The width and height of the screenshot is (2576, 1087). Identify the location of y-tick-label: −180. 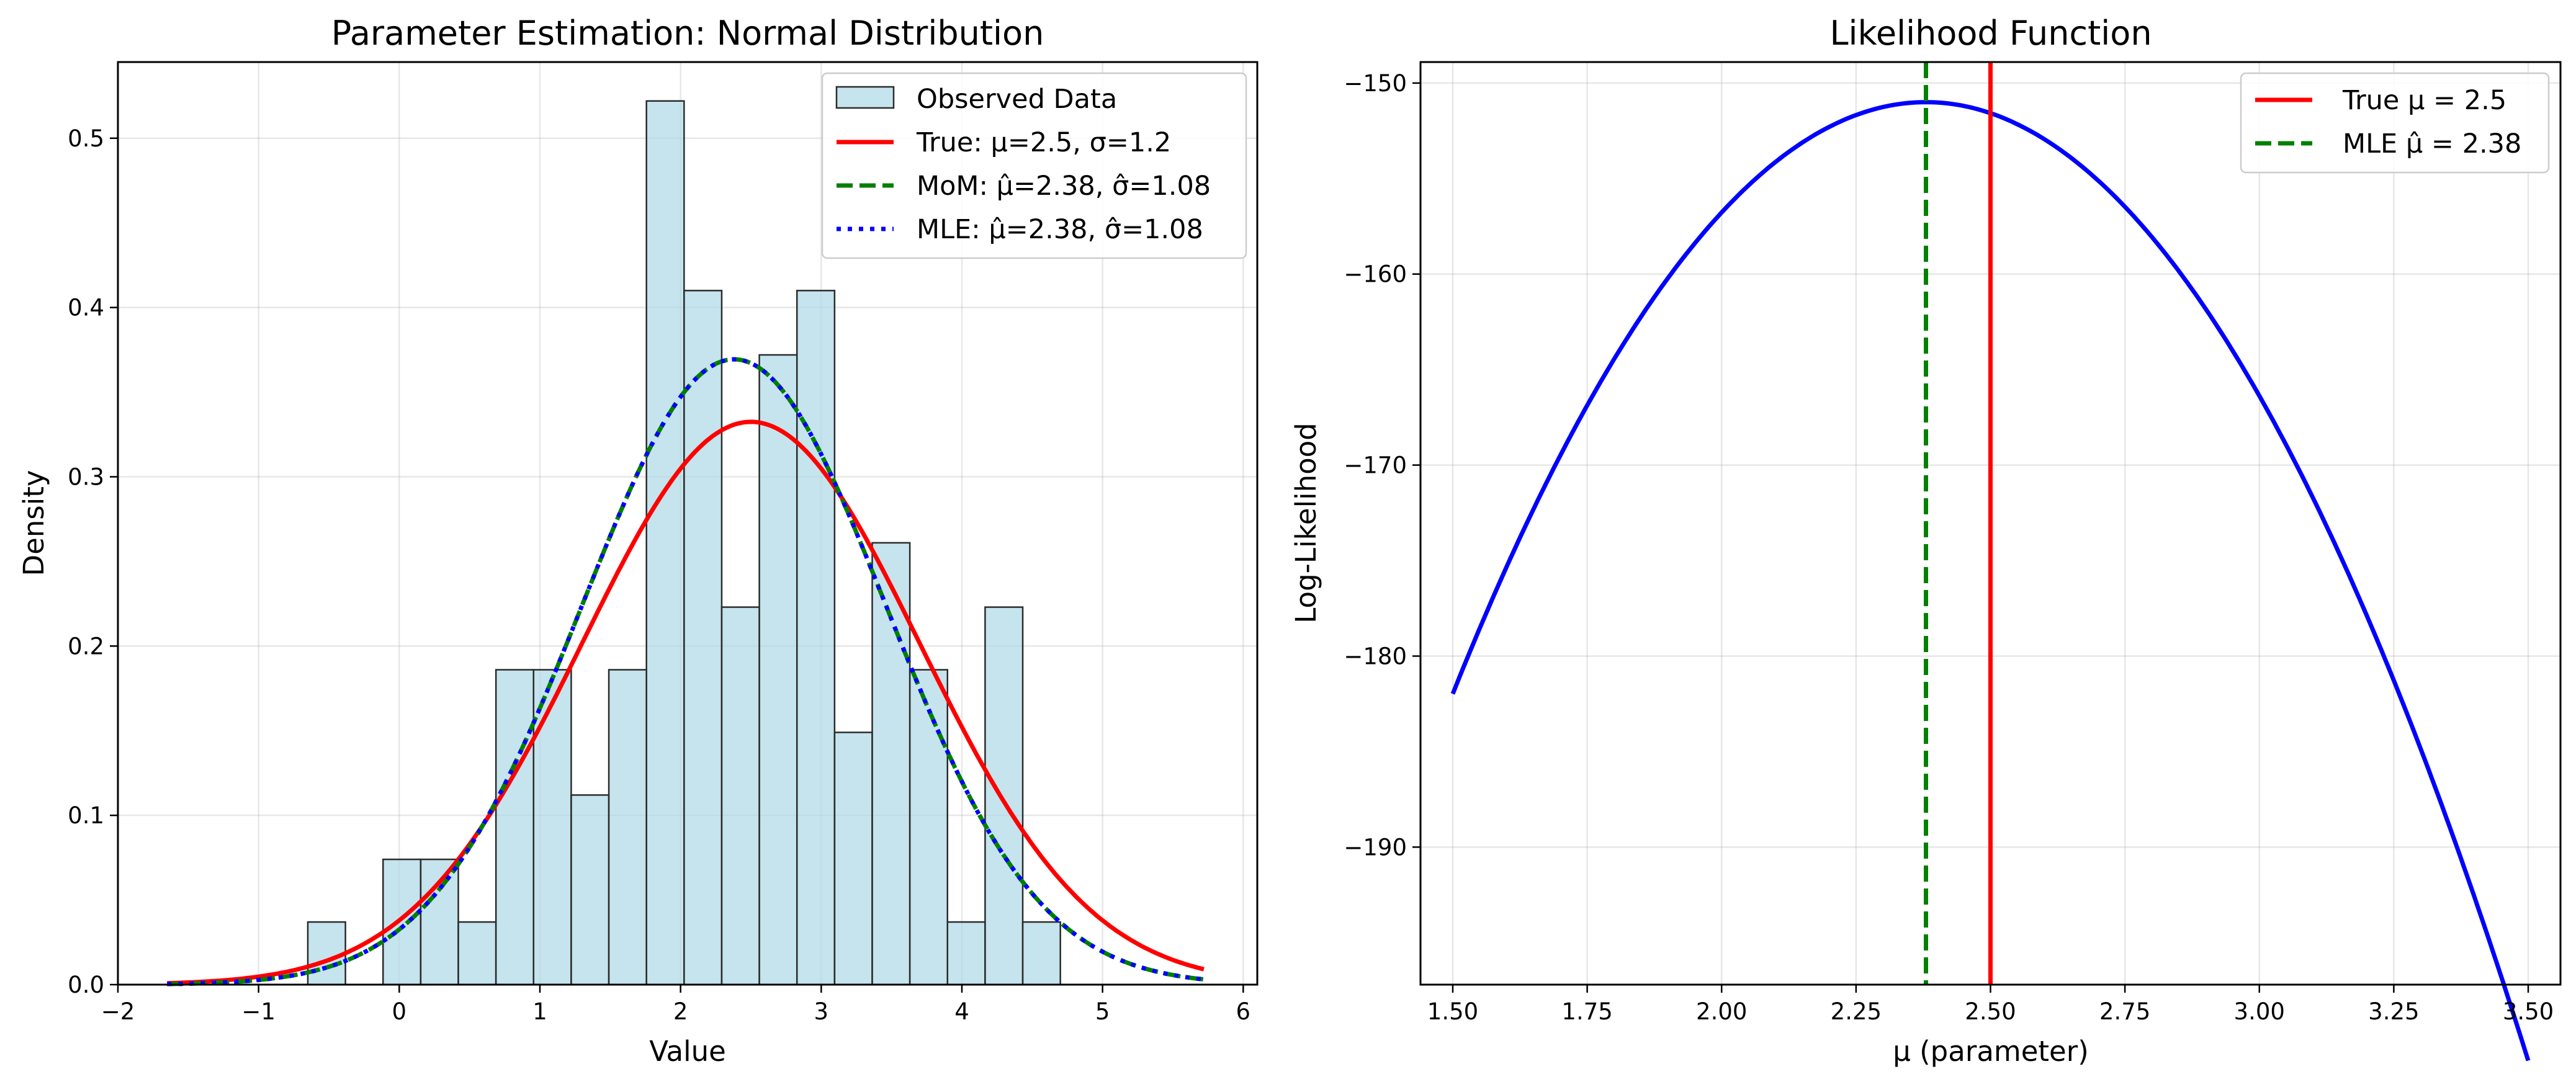
(1375, 656).